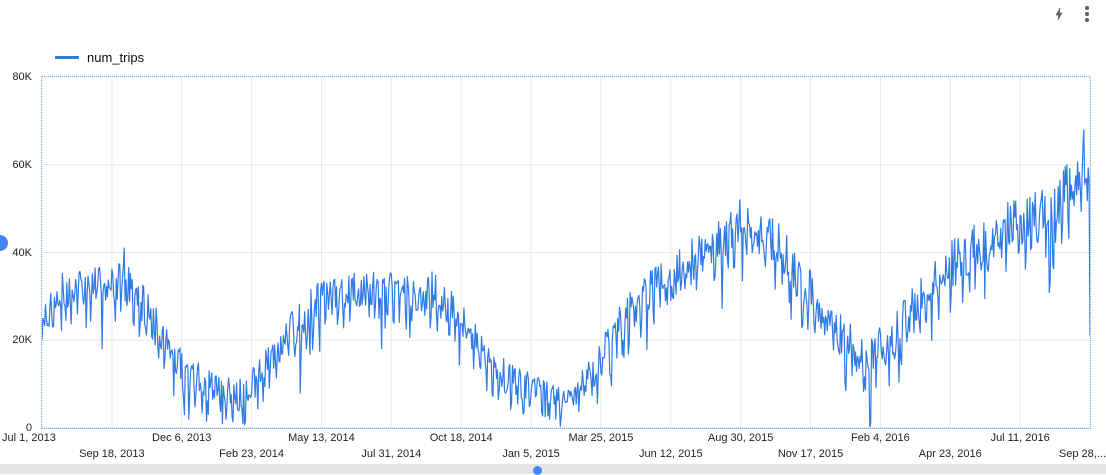 The image size is (1106, 475). I want to click on legend-item-num-trips: num_trips, so click(99, 57).